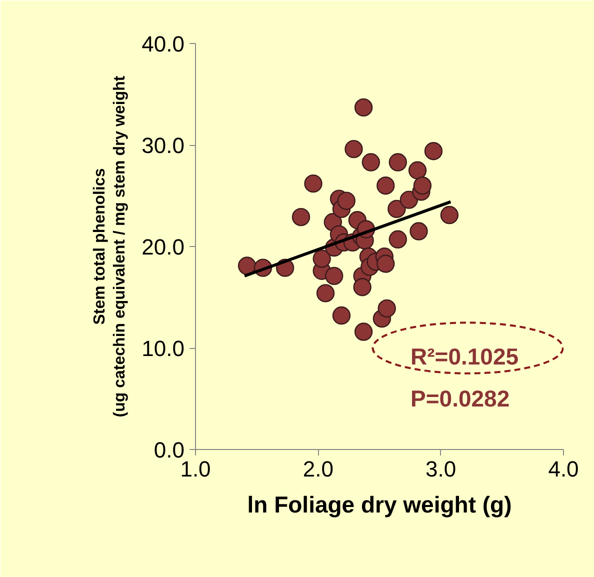 Image resolution: width=594 pixels, height=577 pixels. What do you see at coordinates (318, 469) in the screenshot?
I see `x-tick-label: 2.0` at bounding box center [318, 469].